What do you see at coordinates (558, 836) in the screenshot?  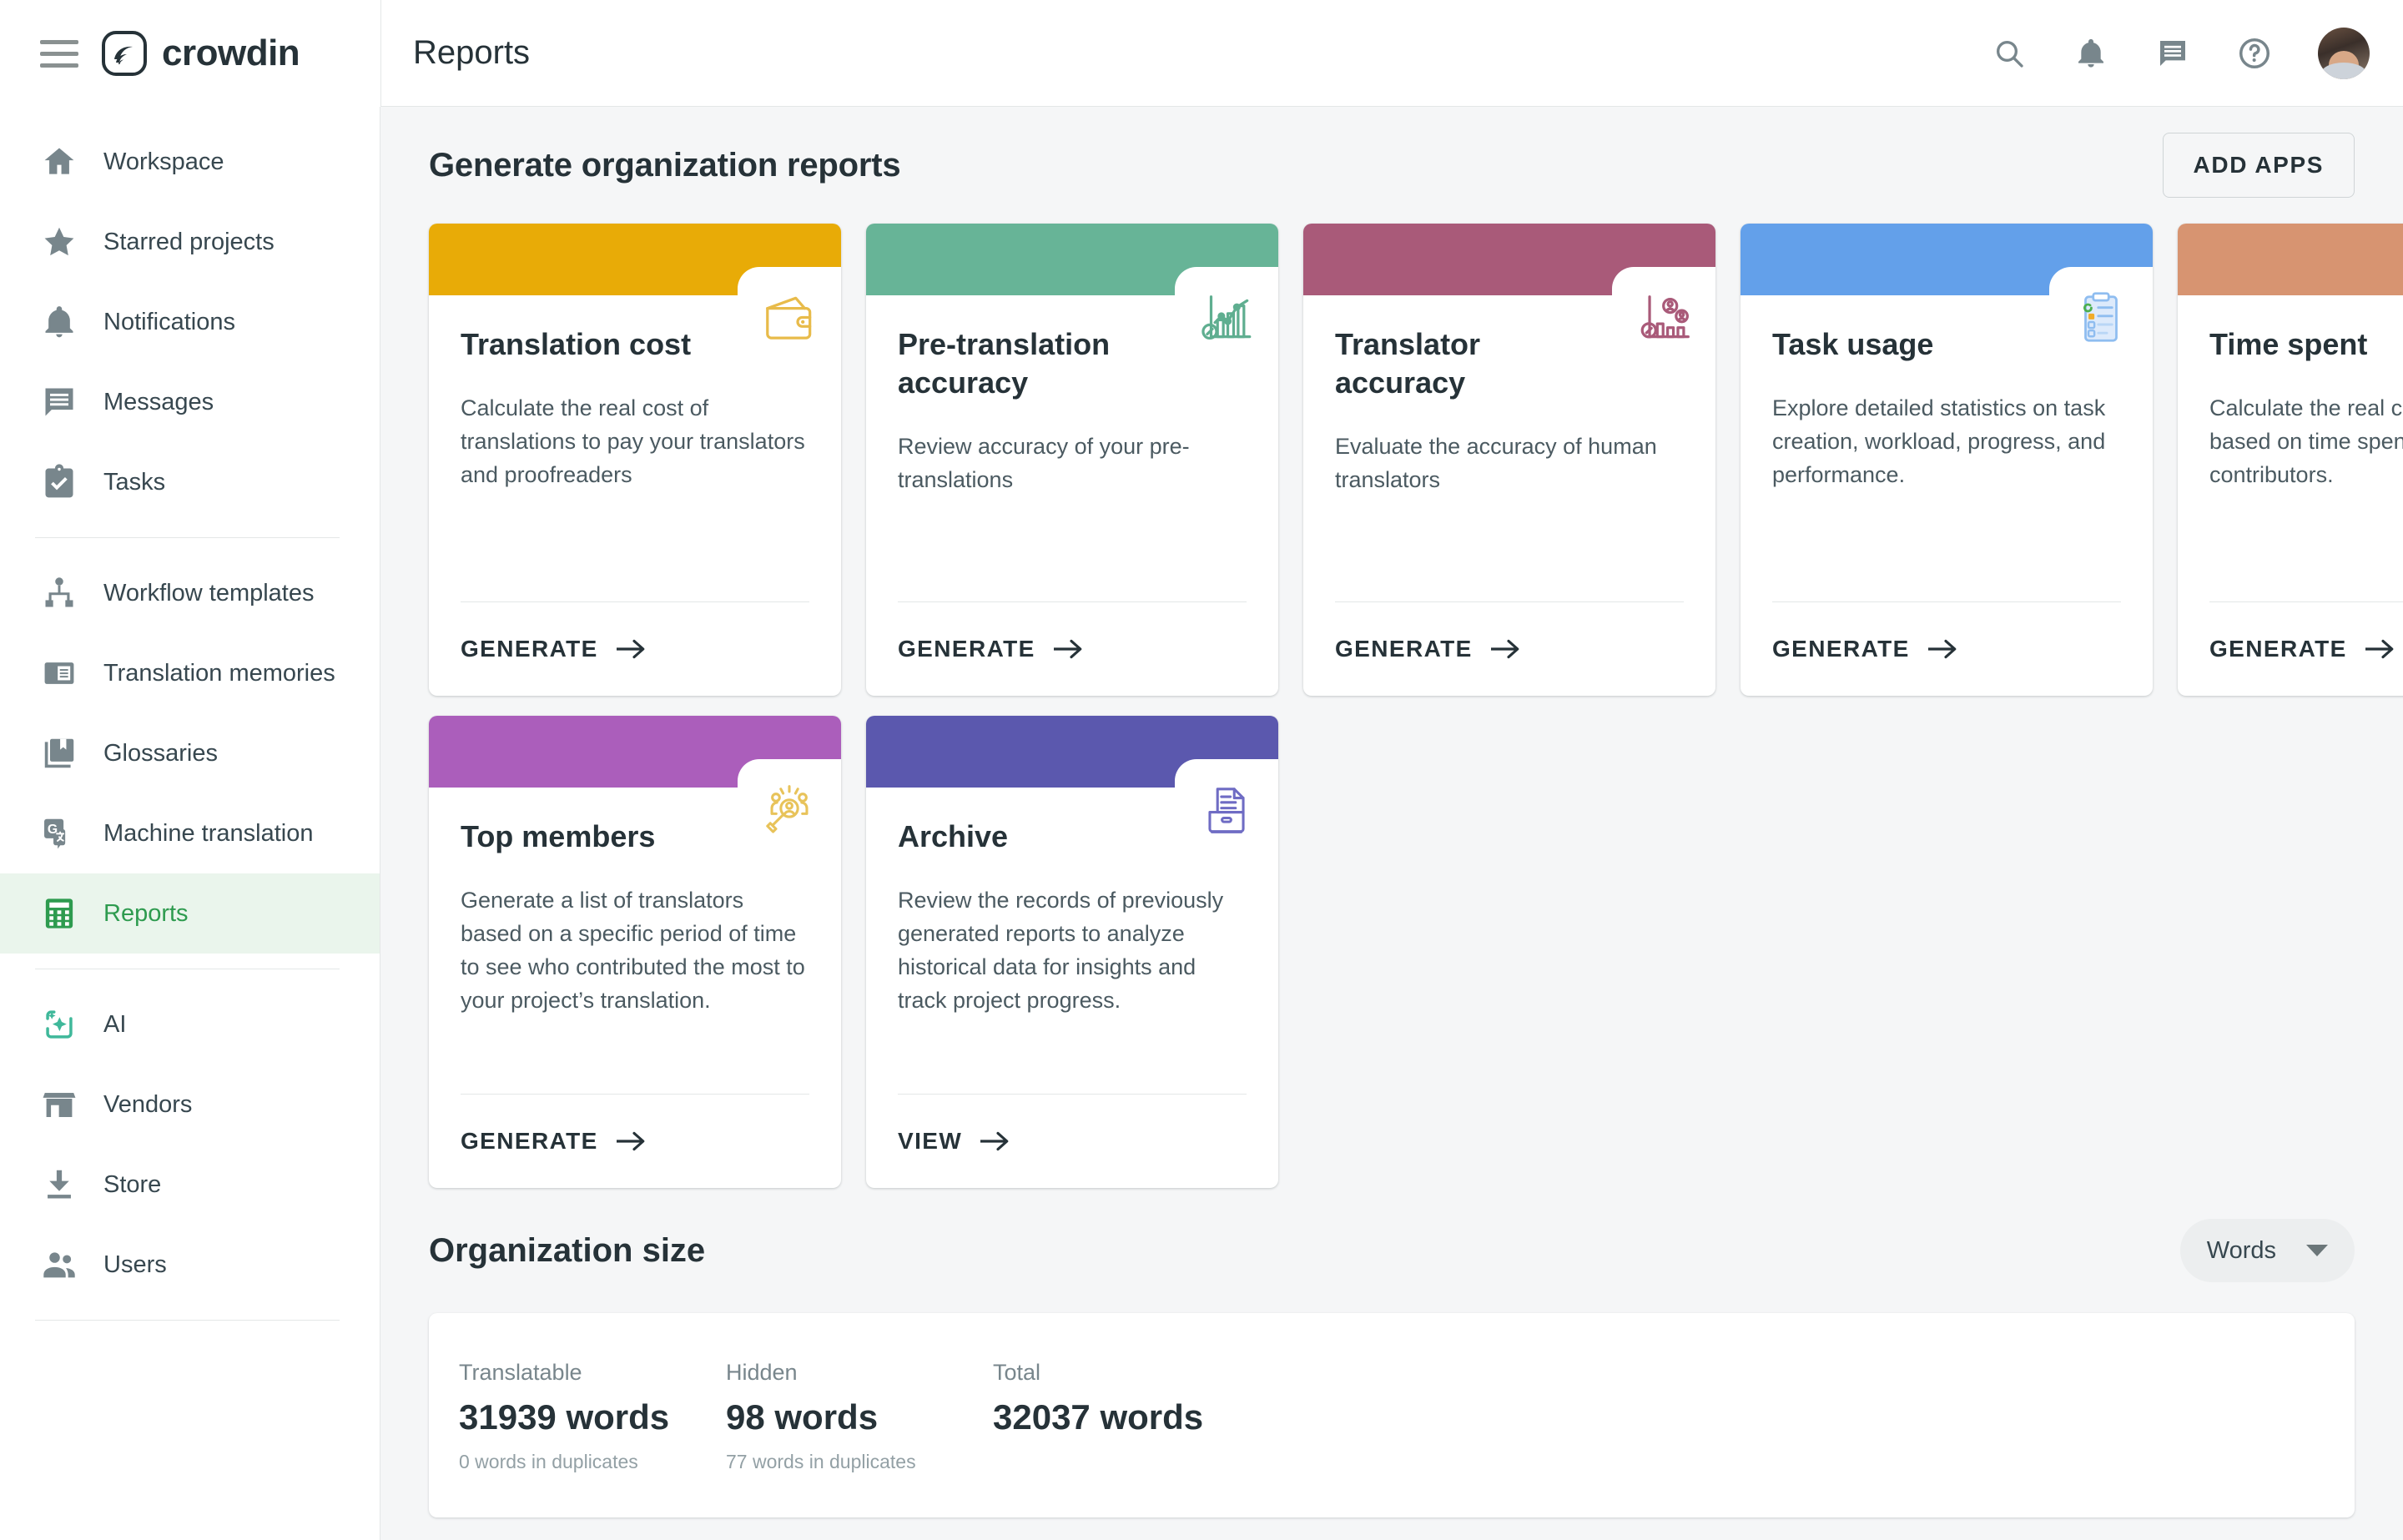 I see `card-title: Top members` at bounding box center [558, 836].